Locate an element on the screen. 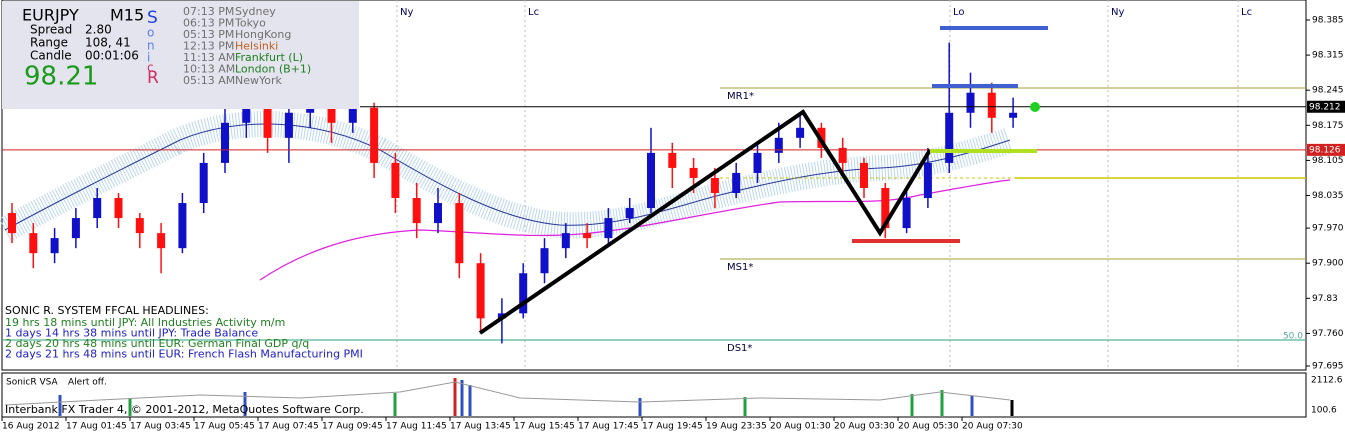 The height and width of the screenshot is (433, 1345). price-tick-label: 98.245 is located at coordinates (1328, 91).